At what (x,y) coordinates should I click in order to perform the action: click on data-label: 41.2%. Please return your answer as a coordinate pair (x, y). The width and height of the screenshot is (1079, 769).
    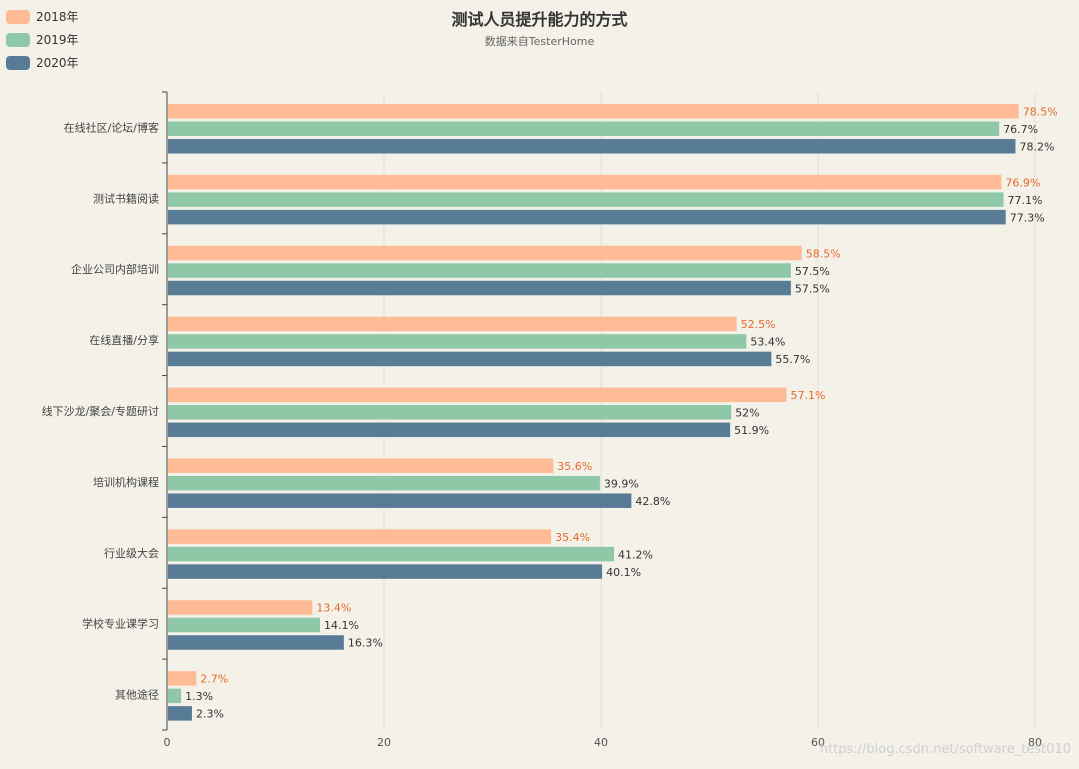
    Looking at the image, I should click on (635, 554).